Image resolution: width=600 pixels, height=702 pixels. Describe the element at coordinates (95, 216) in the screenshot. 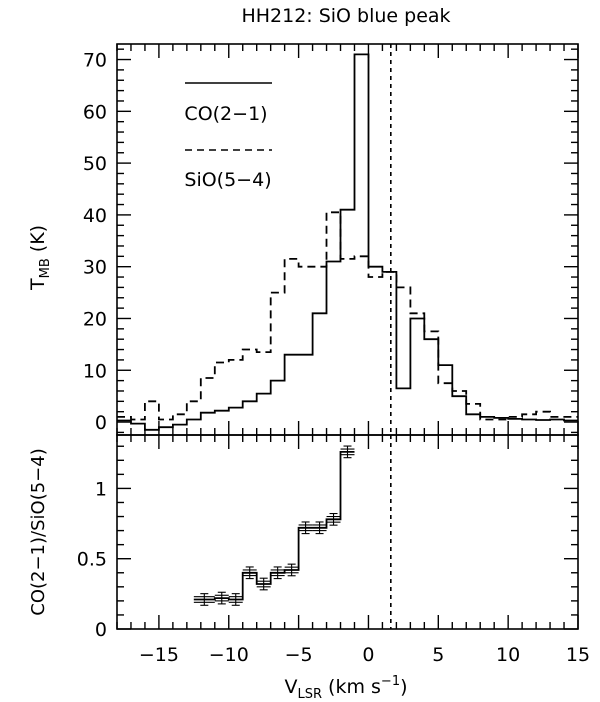

I see `top-y-tick-label: 40` at that location.